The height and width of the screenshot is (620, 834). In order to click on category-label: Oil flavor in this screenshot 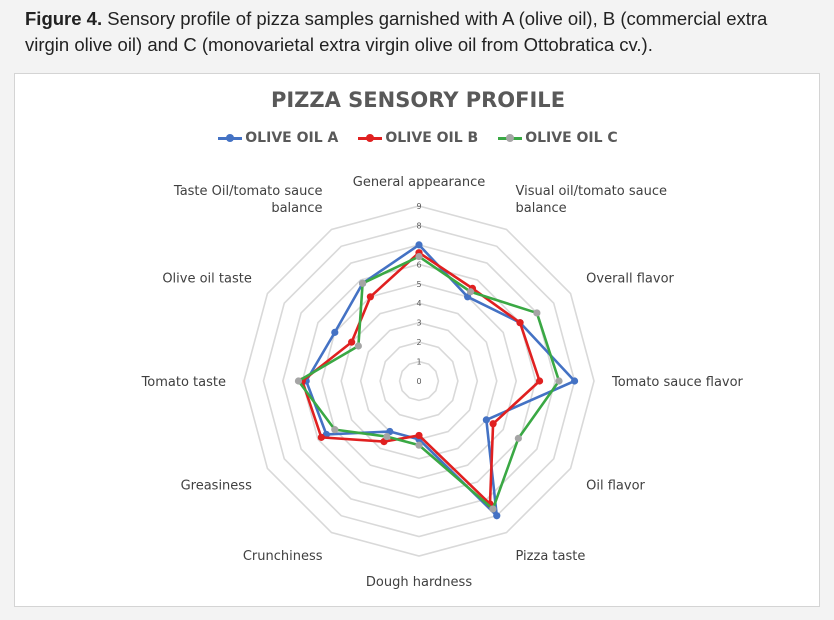, I will do `click(615, 486)`.